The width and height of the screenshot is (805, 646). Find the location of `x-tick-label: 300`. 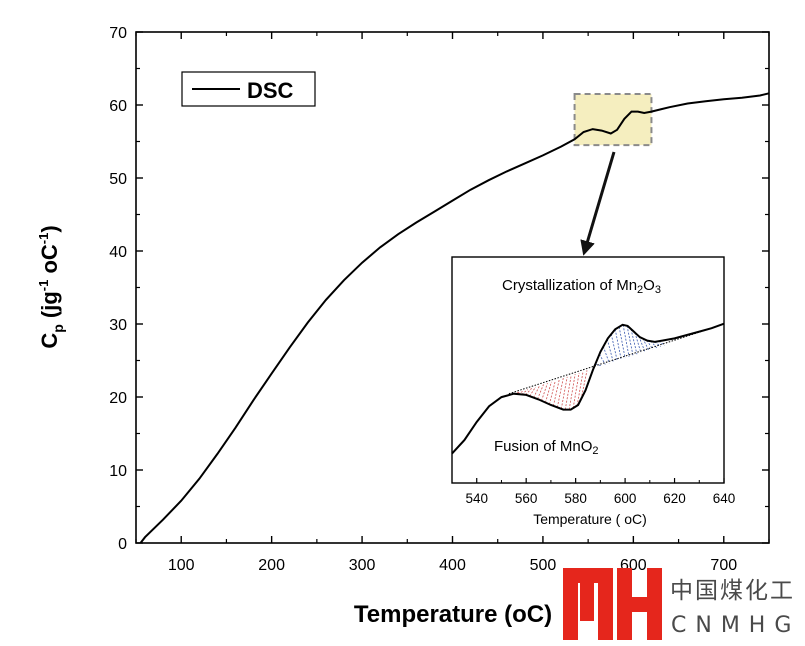

x-tick-label: 300 is located at coordinates (362, 565).